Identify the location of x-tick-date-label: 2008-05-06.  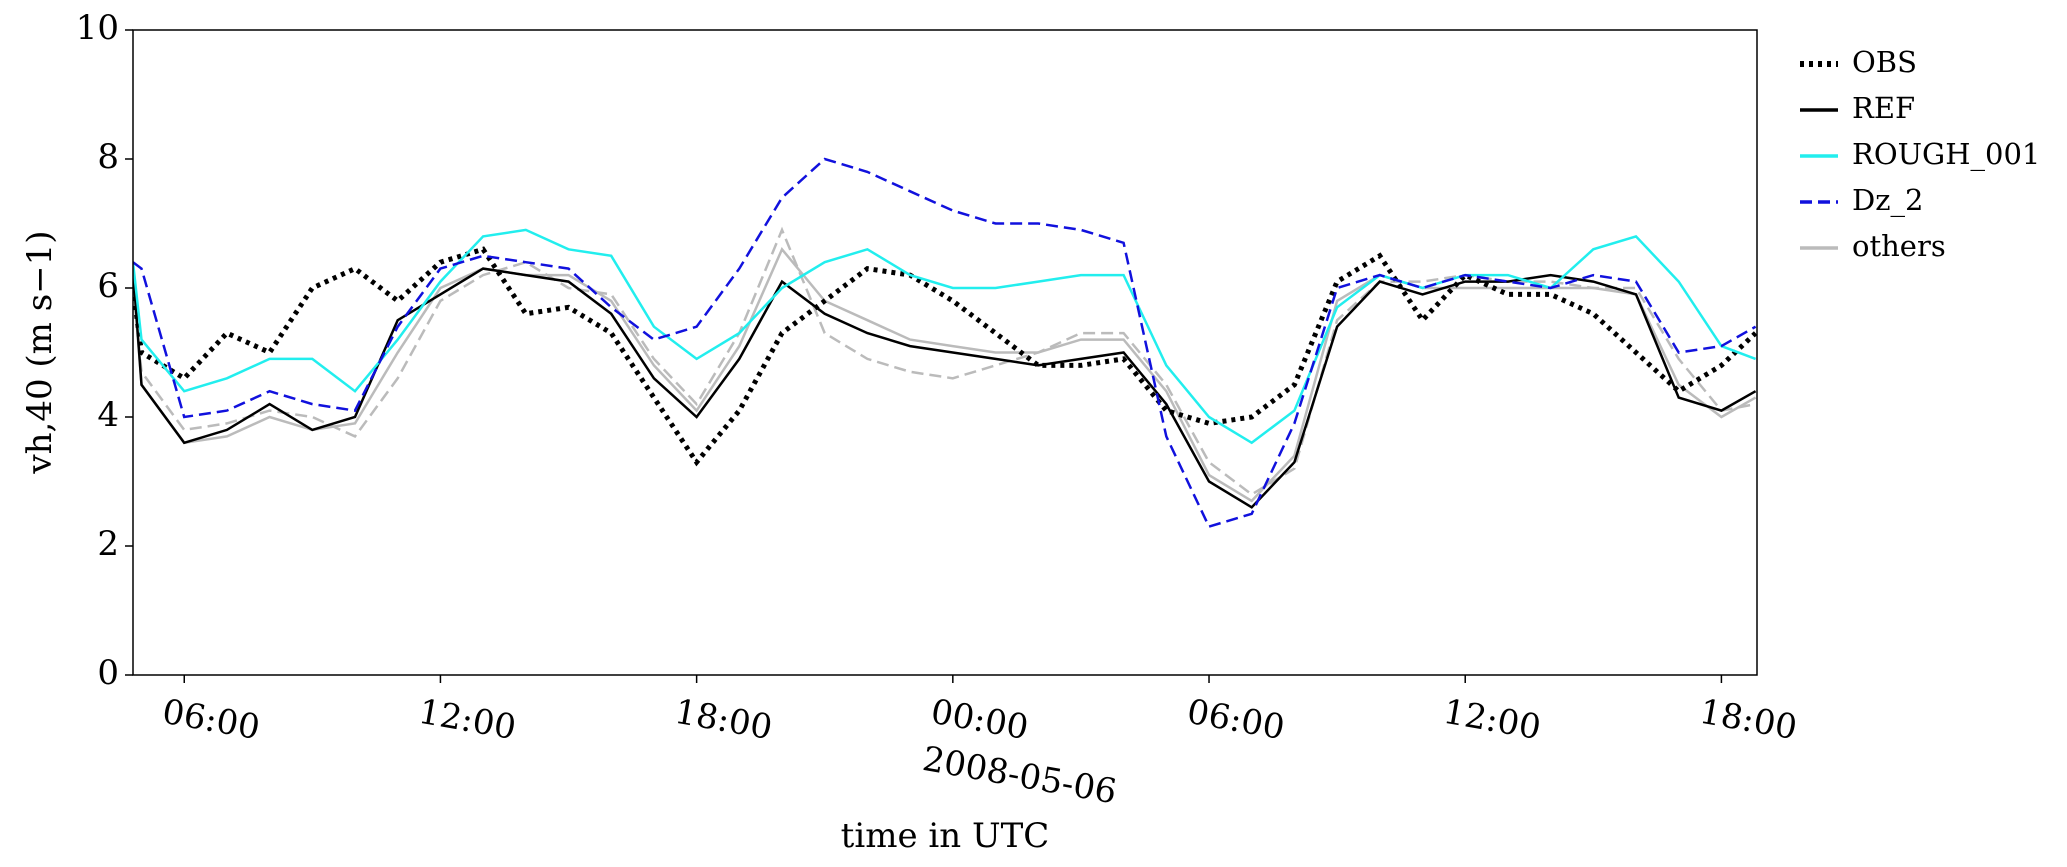
(1020, 775).